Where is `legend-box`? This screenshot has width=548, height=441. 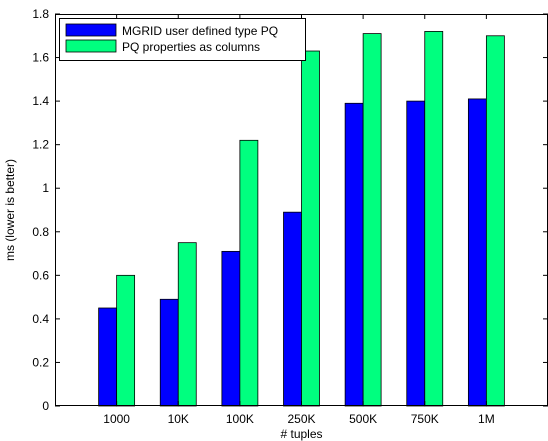
legend-box is located at coordinates (182, 39).